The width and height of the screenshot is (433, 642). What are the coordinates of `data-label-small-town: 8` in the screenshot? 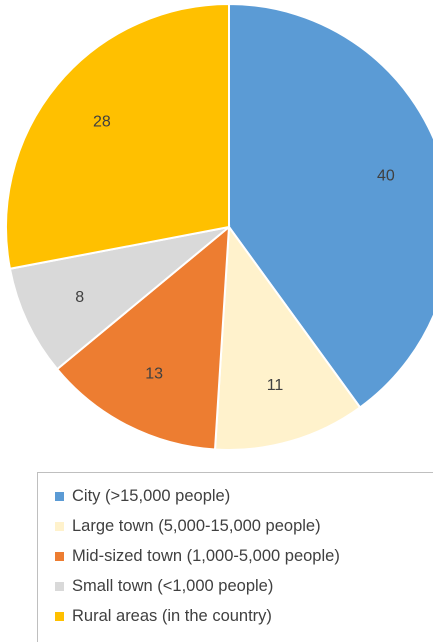 It's located at (79, 297).